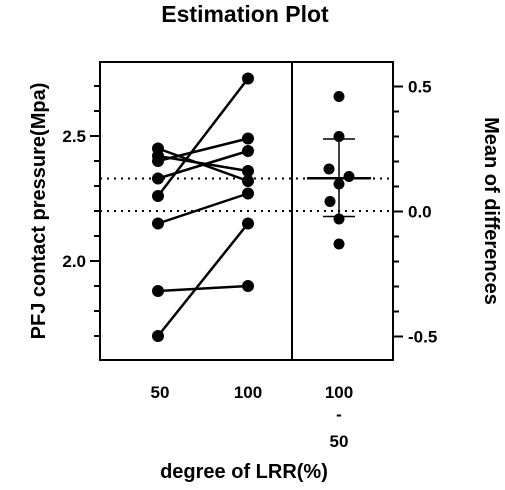  I want to click on right-axis: -0.5 0.0 0.5, so click(415, 212).